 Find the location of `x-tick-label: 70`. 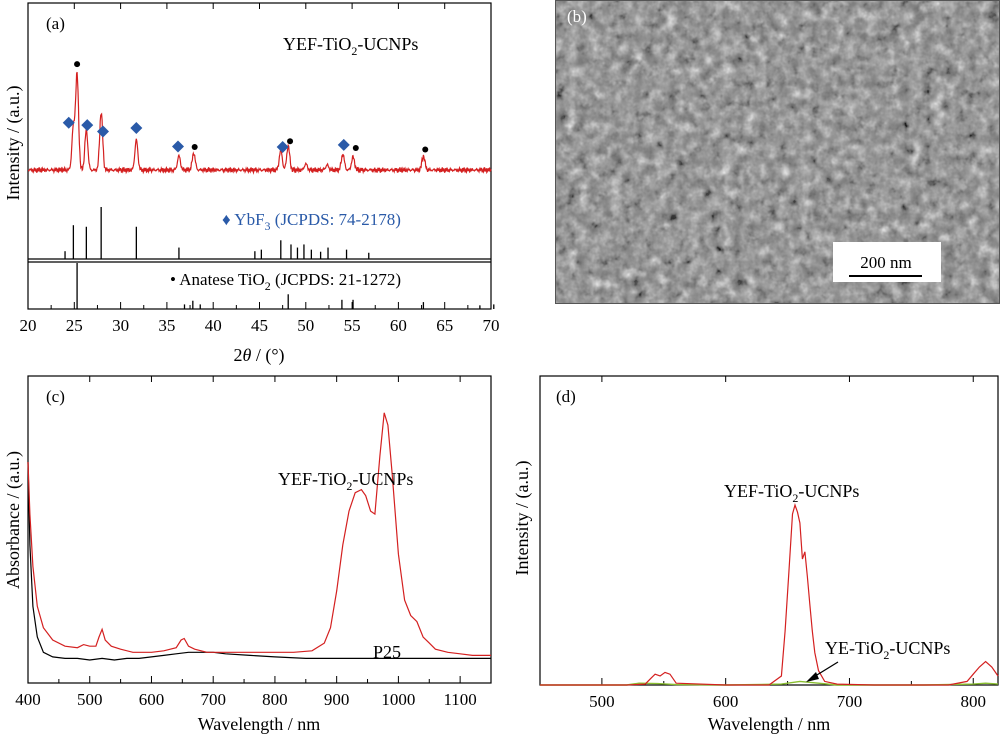

x-tick-label: 70 is located at coordinates (491, 325).